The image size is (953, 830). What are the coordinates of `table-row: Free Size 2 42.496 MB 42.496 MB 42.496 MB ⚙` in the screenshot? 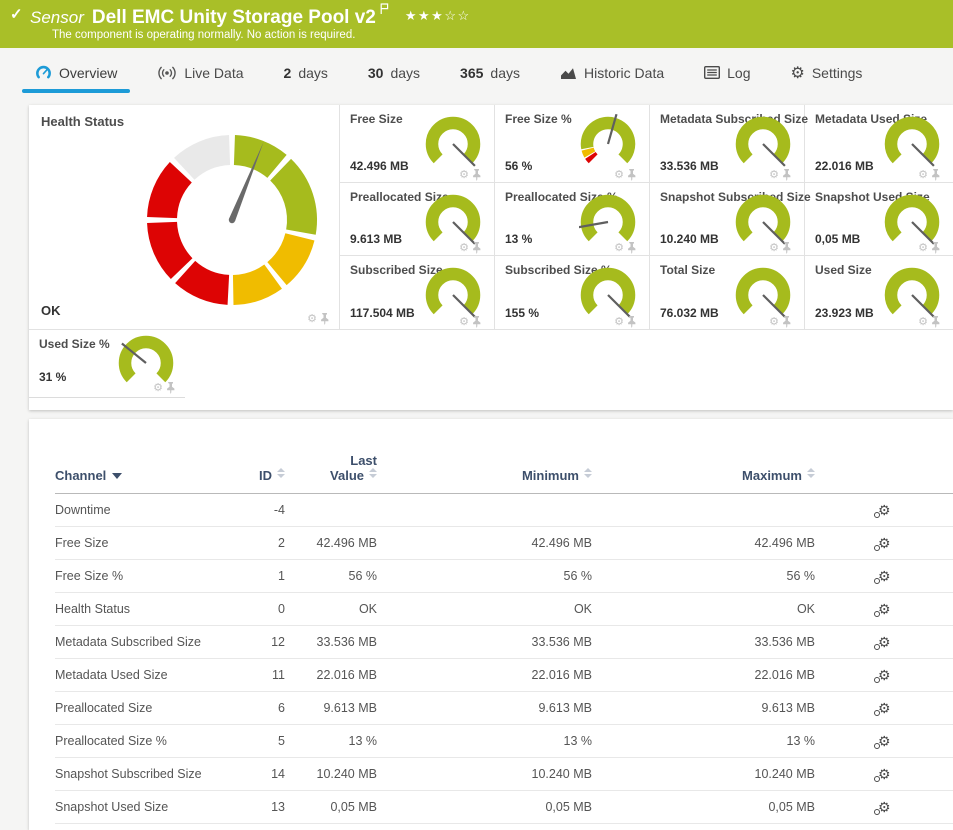 It's located at (504, 543).